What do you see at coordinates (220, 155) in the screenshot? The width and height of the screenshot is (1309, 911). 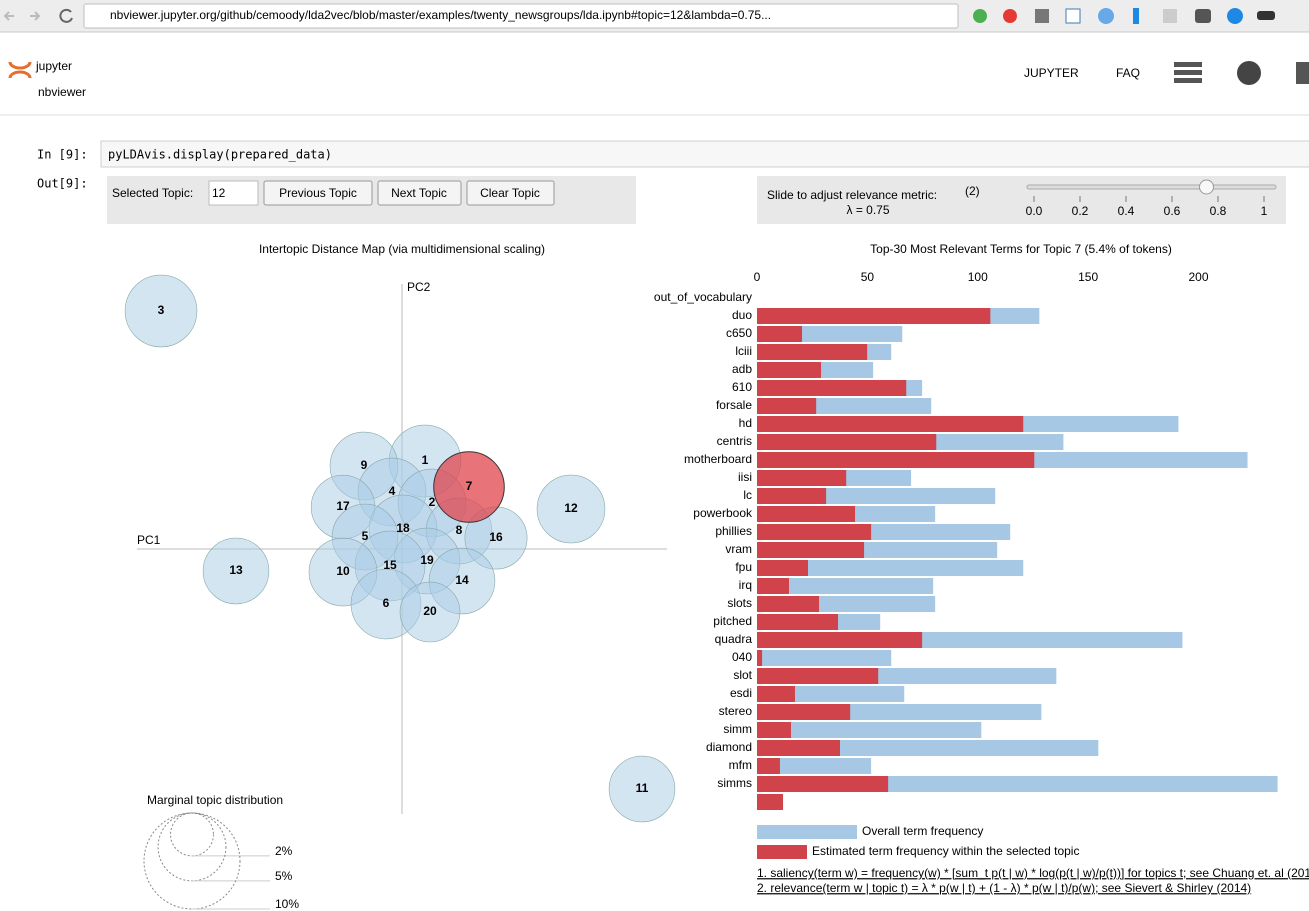 I see `code: pyLDAvis.display(prepared_data)` at bounding box center [220, 155].